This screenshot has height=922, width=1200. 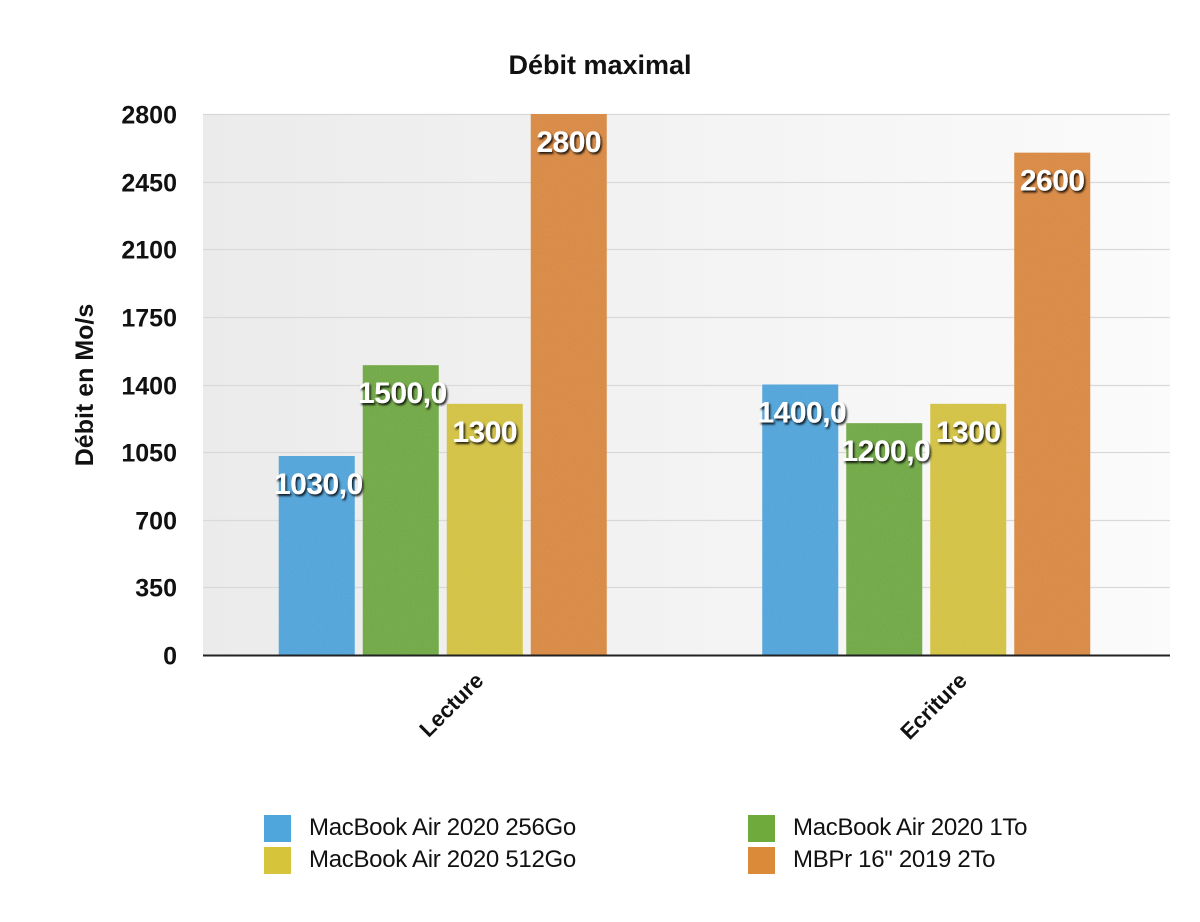 I want to click on y-tick-label: 1050, so click(x=149, y=454).